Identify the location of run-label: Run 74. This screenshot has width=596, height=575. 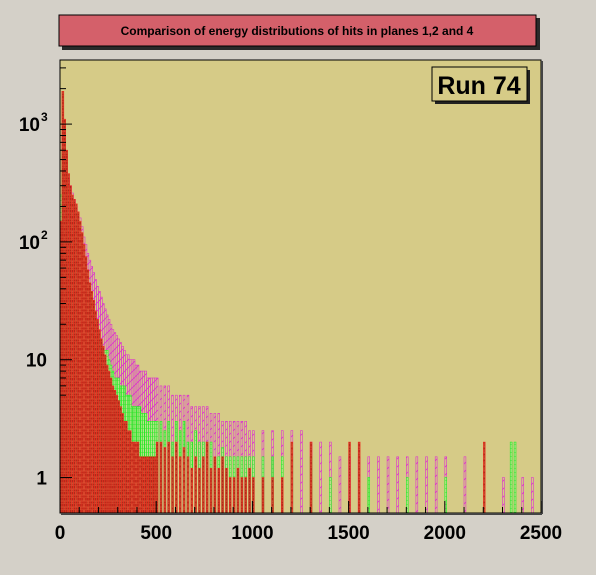
(478, 86).